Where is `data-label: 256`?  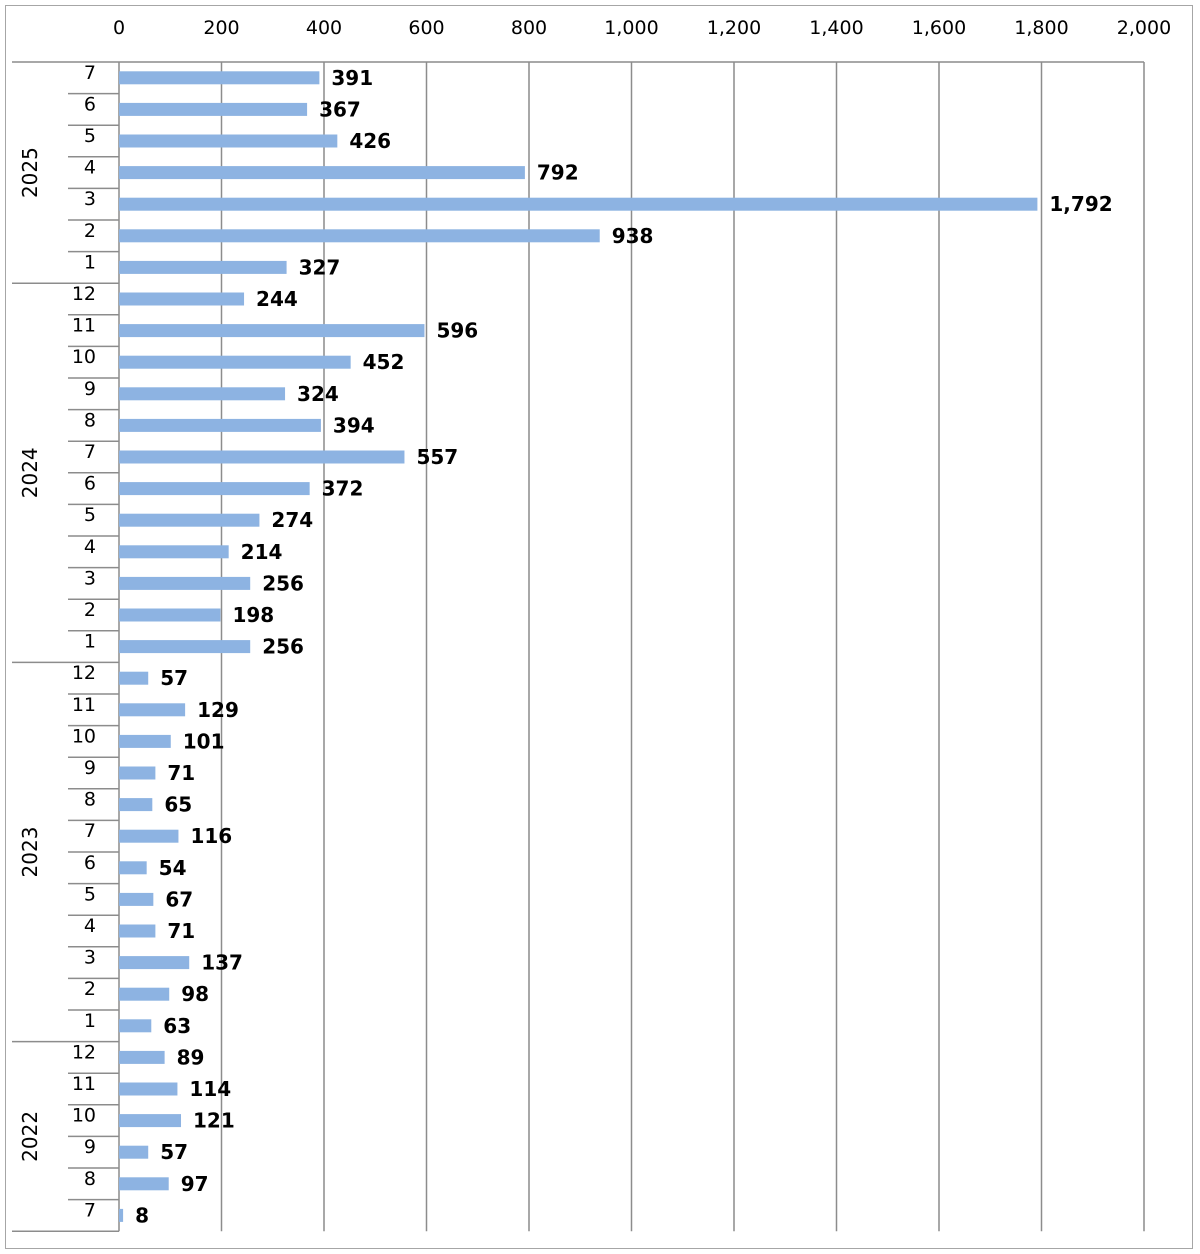 data-label: 256 is located at coordinates (283, 647).